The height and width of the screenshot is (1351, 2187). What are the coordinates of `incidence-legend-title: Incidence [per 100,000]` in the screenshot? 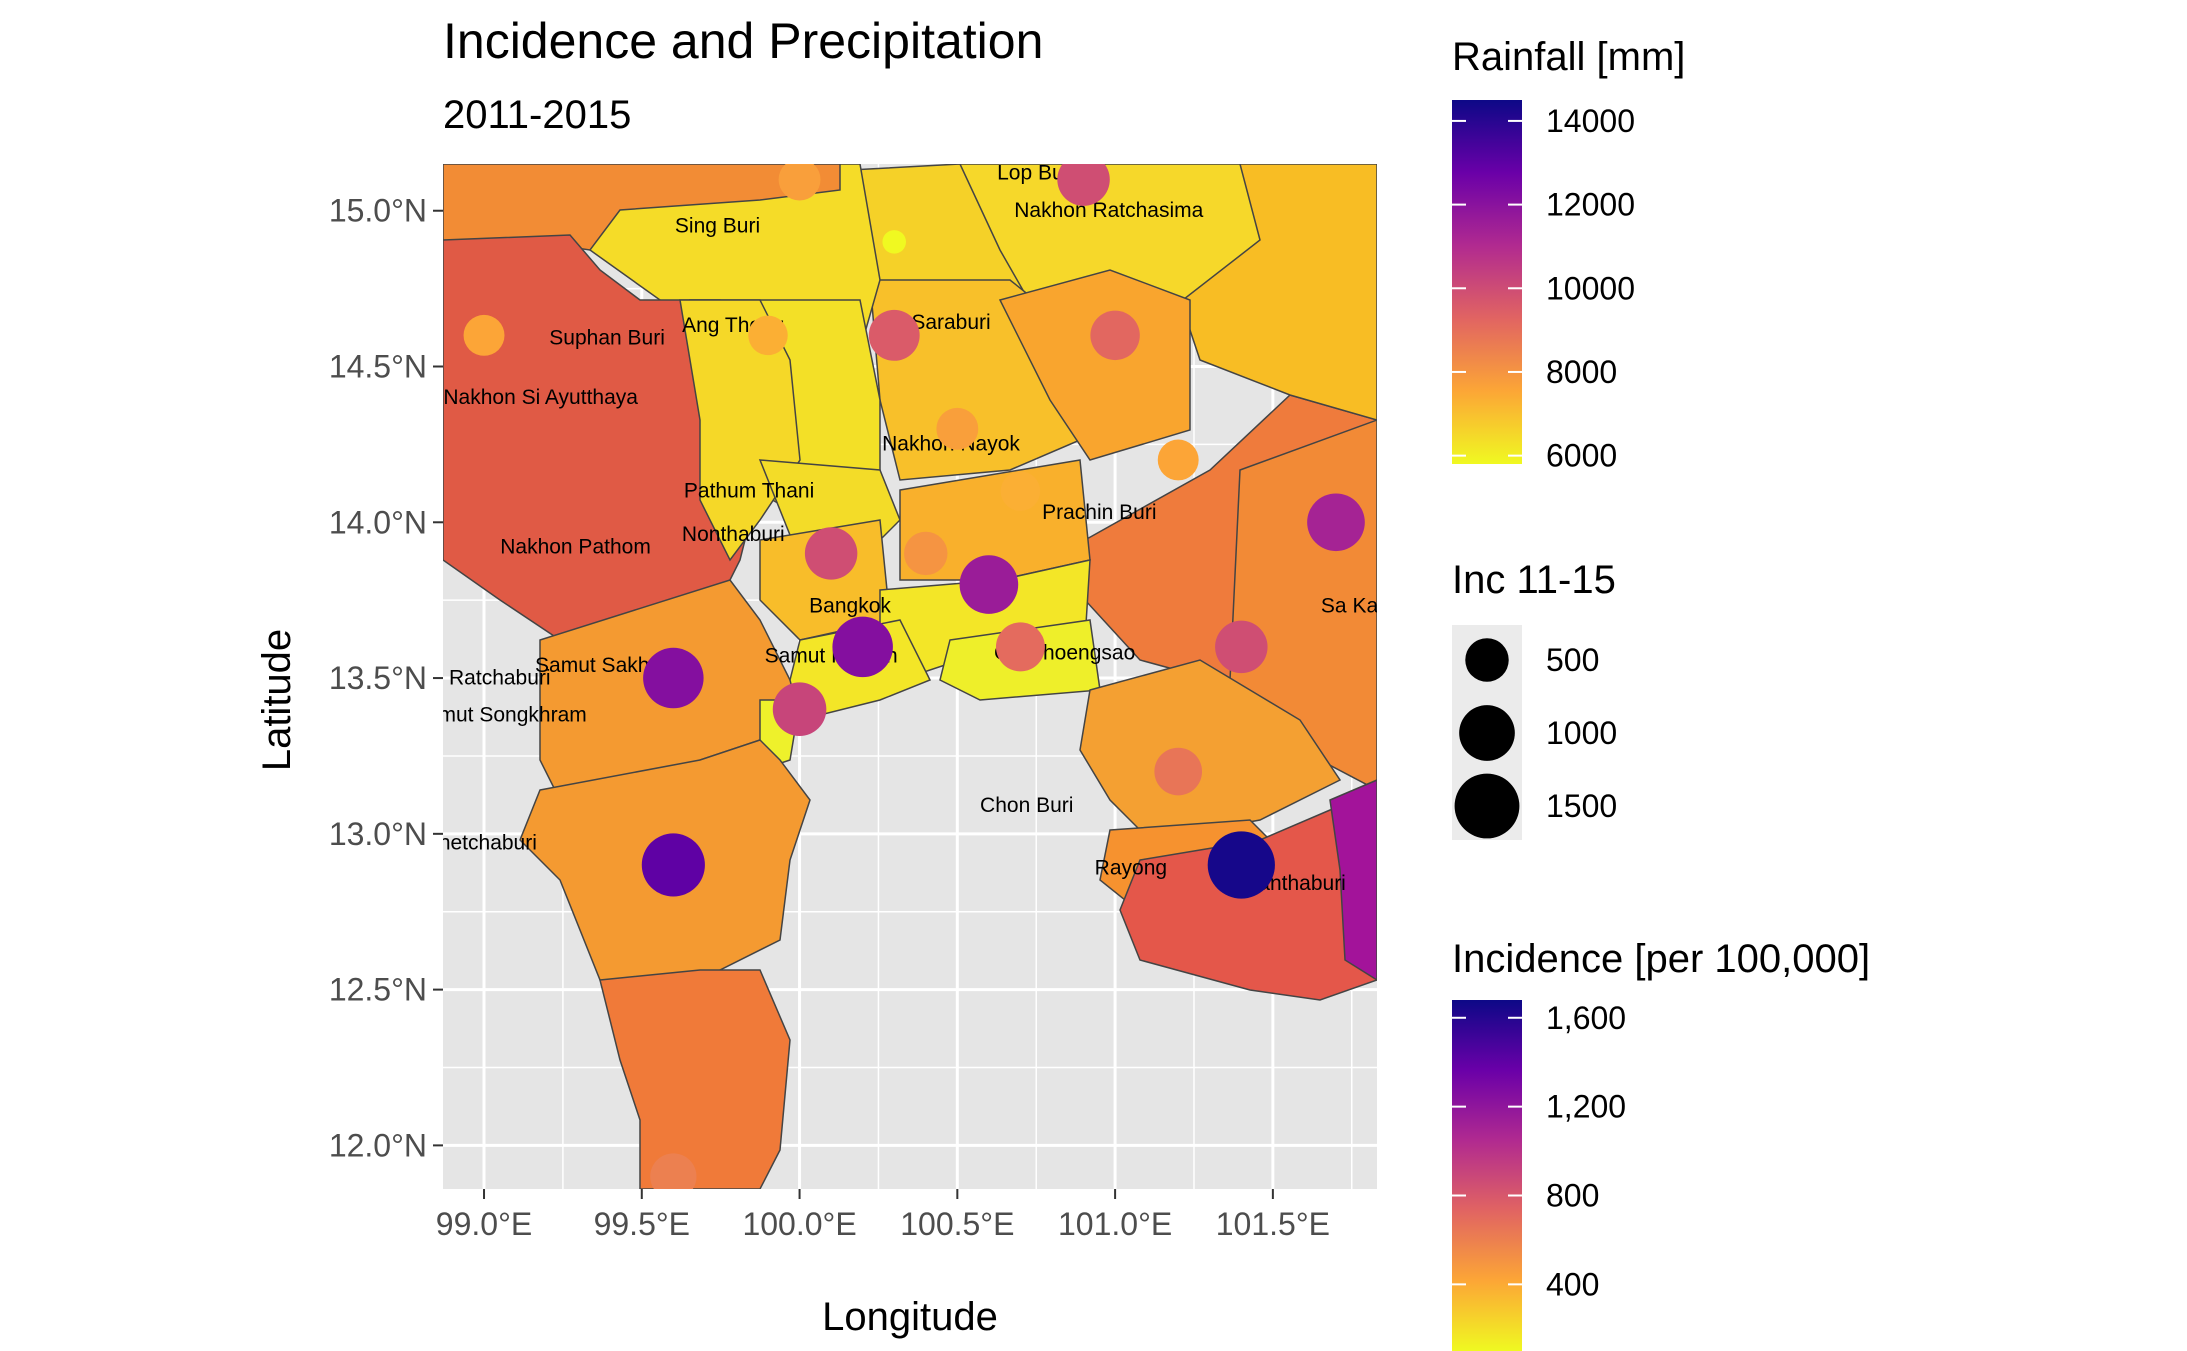 It's located at (1661, 959).